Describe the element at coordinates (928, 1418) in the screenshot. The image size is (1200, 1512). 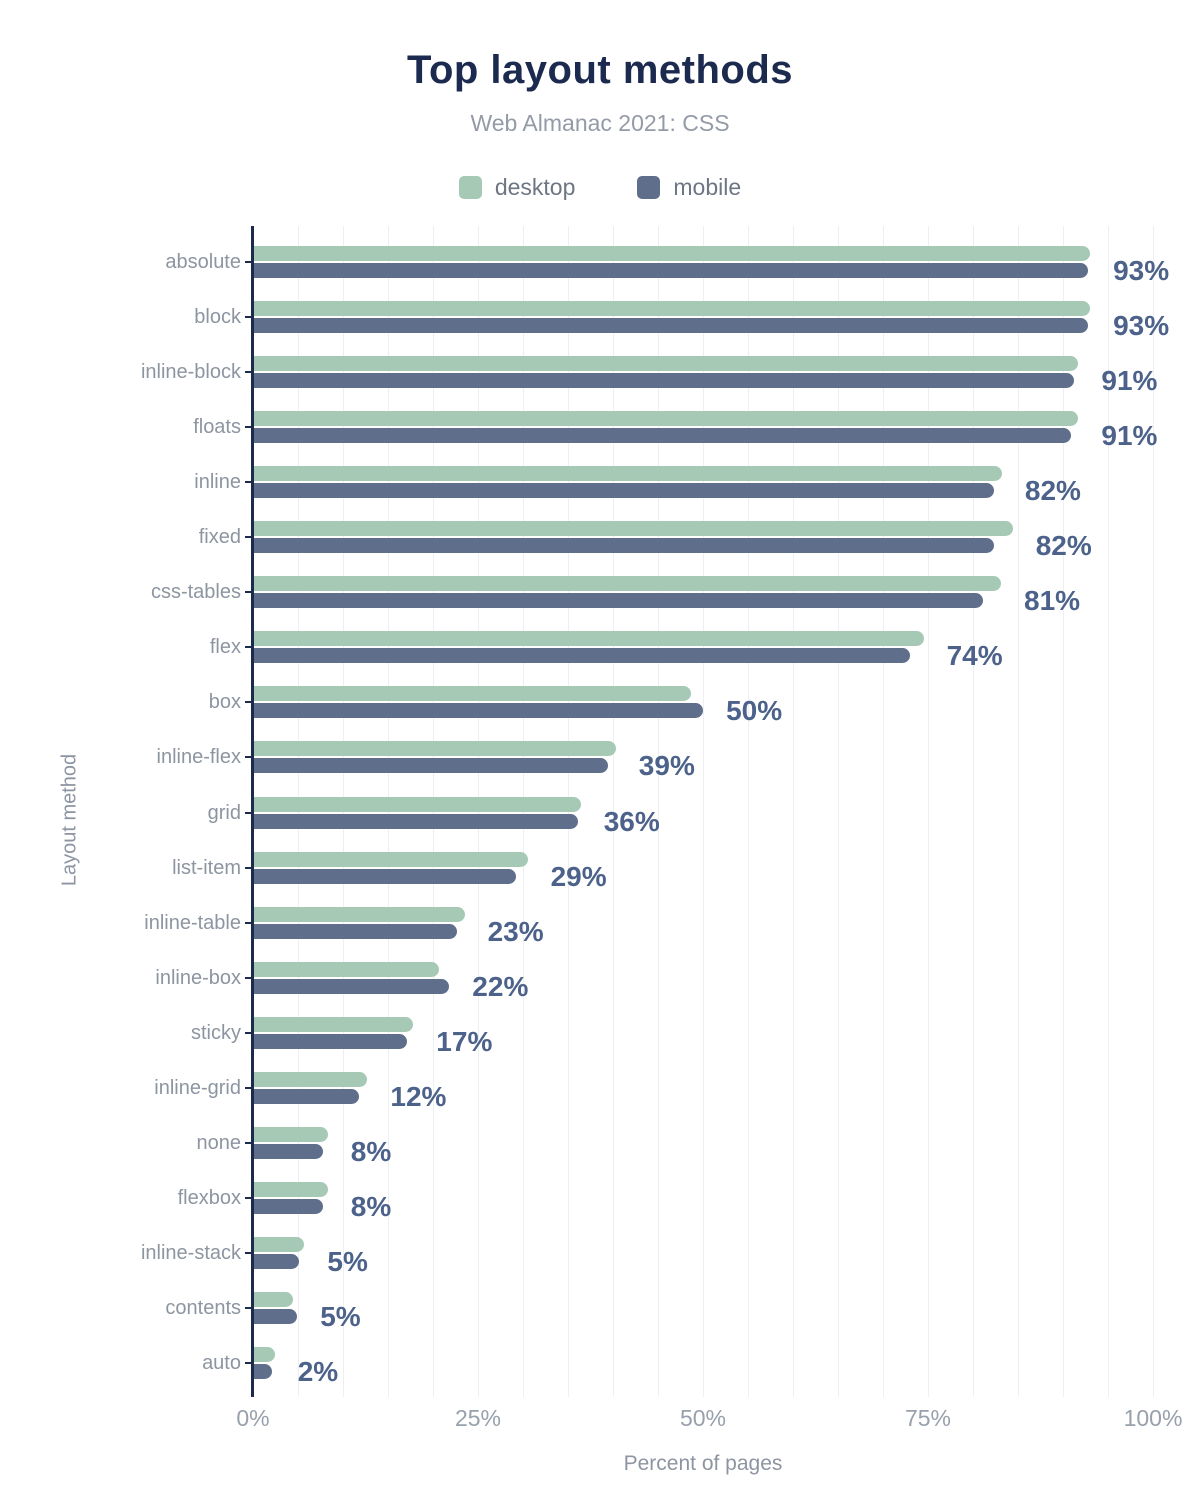
I see `x-tick-label: 75%` at that location.